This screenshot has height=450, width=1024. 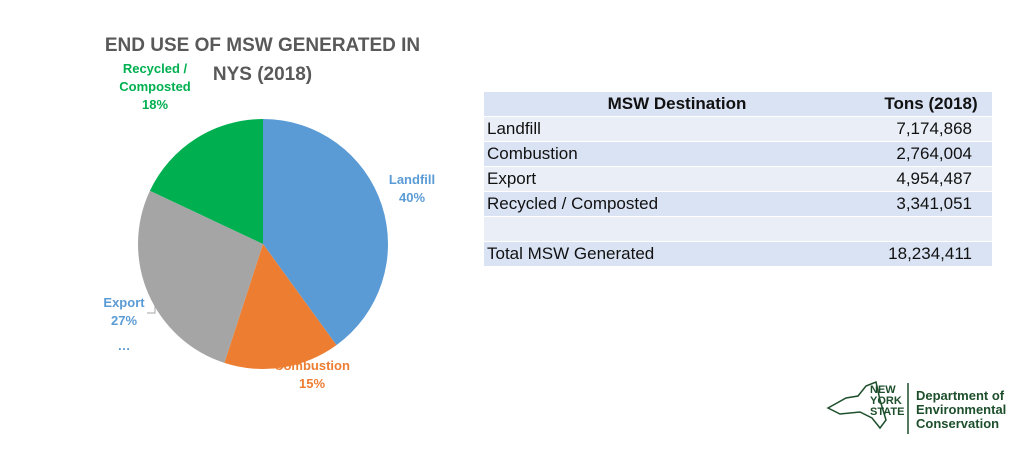 I want to click on table-cell: Export, so click(x=677, y=179).